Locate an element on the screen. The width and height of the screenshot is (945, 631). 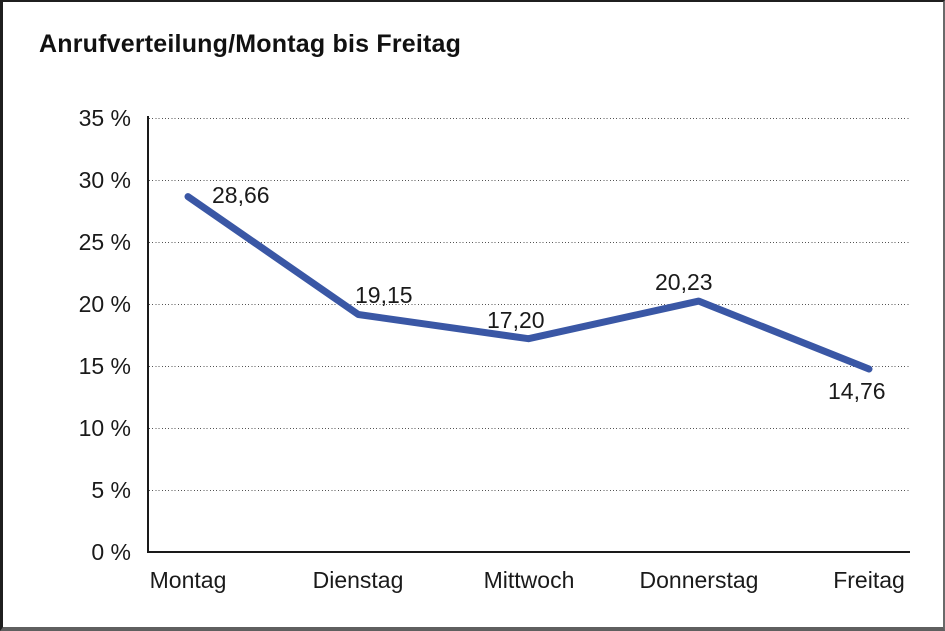
data-point-value-label: 20,23 is located at coordinates (684, 282).